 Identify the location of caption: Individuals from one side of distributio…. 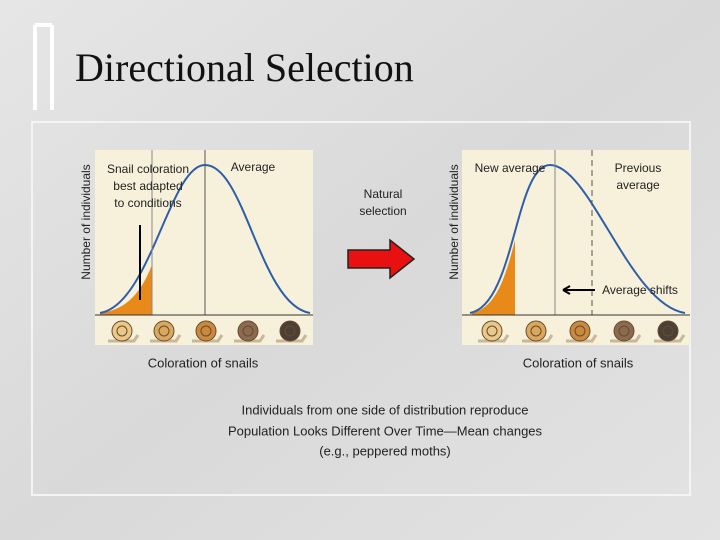
(385, 409).